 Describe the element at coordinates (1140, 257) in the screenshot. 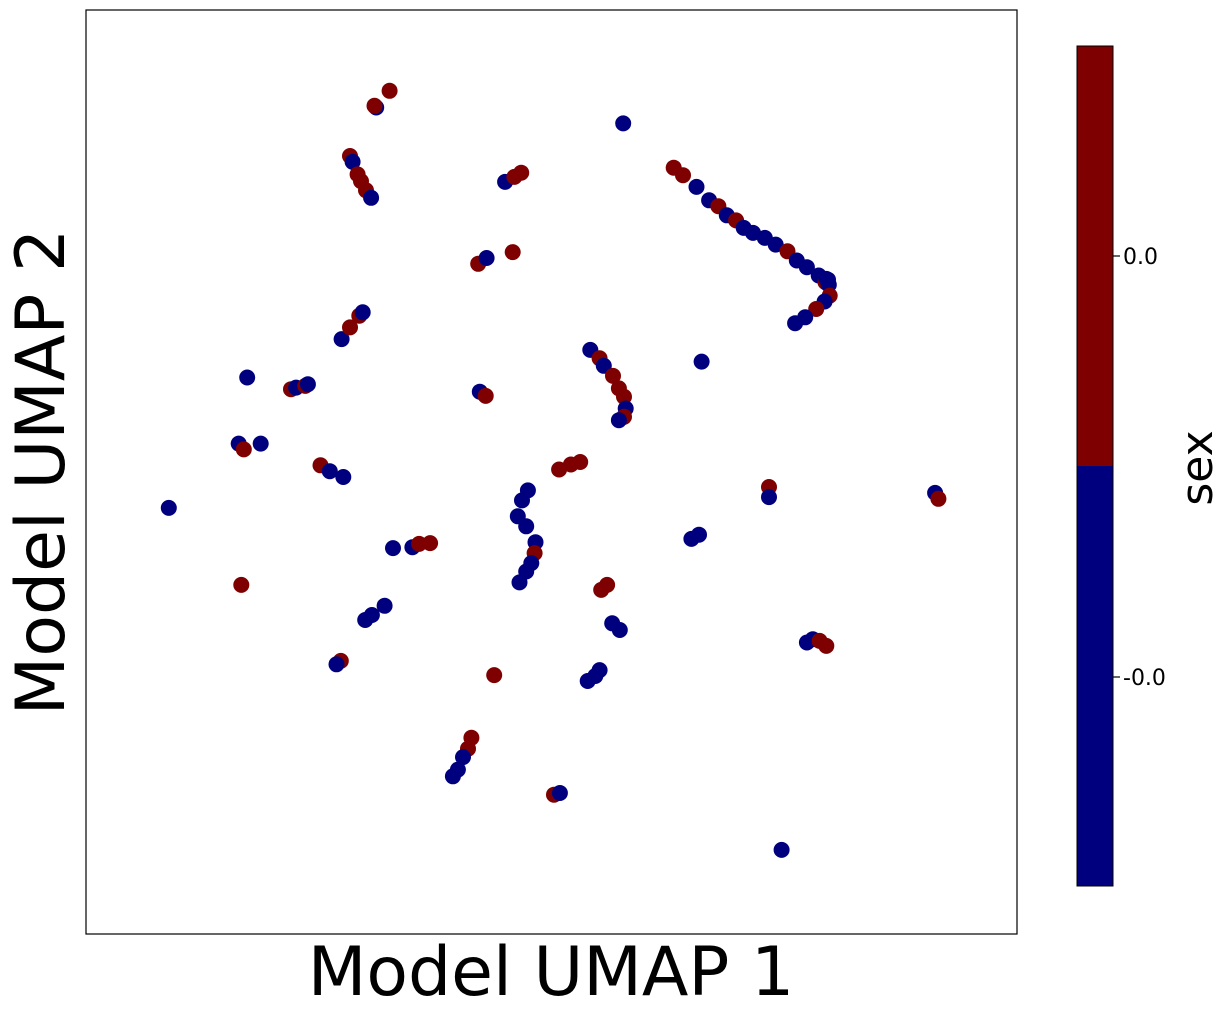

I see `colorbar-tick-label-1: 0.0` at that location.